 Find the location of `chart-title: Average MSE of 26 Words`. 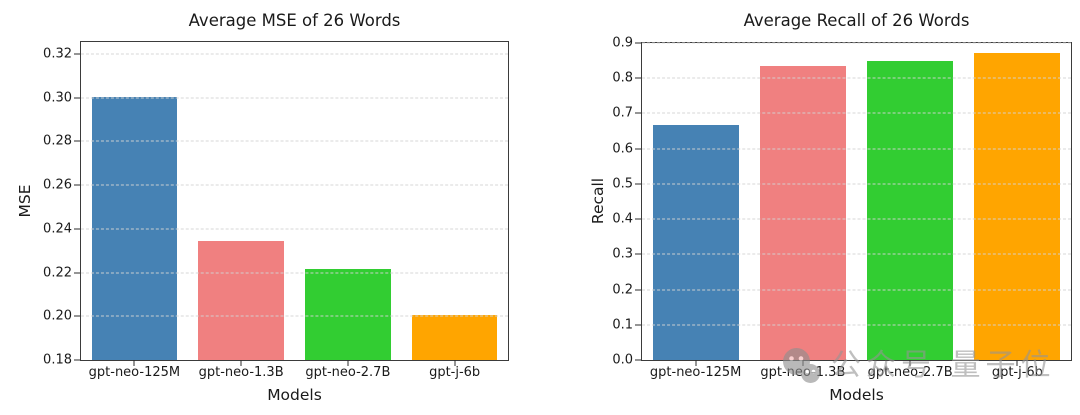

chart-title: Average MSE of 26 Words is located at coordinates (294, 20).